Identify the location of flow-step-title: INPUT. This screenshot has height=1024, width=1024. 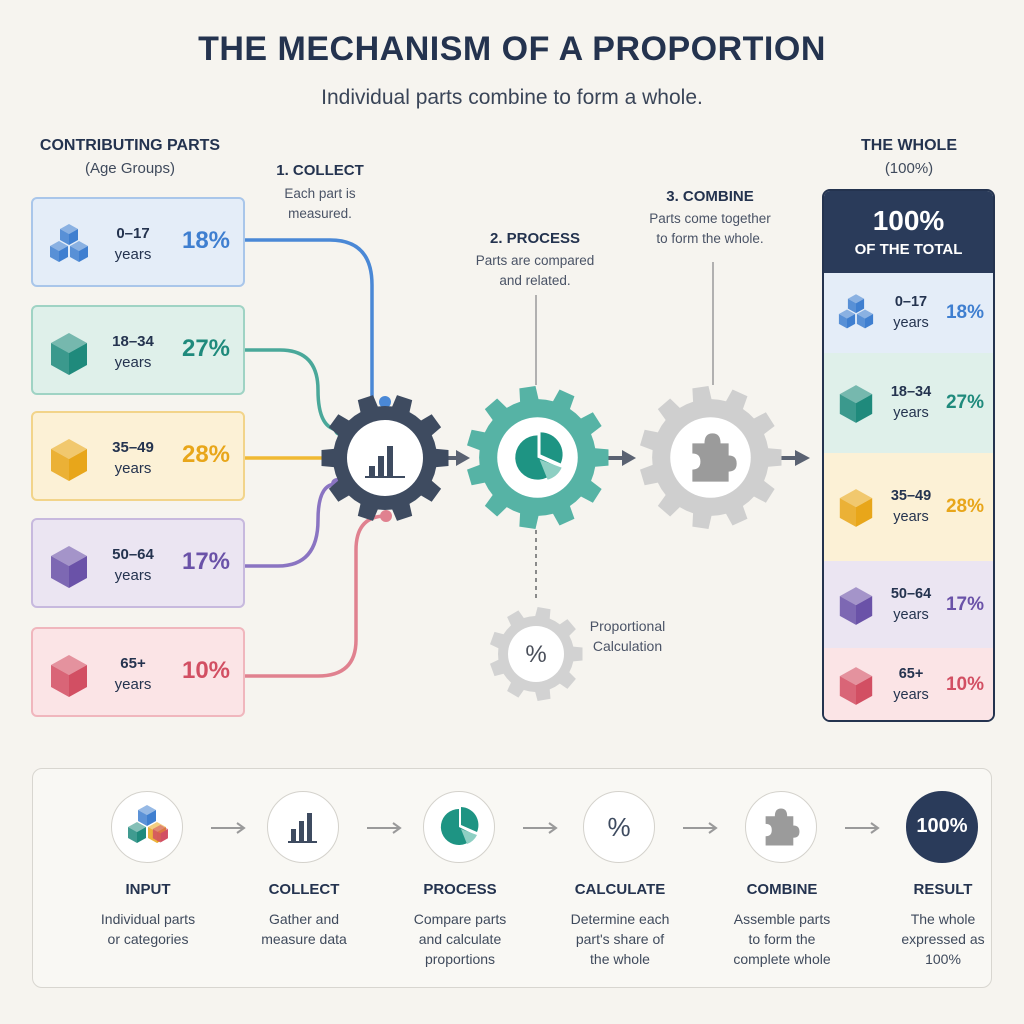
(148, 889).